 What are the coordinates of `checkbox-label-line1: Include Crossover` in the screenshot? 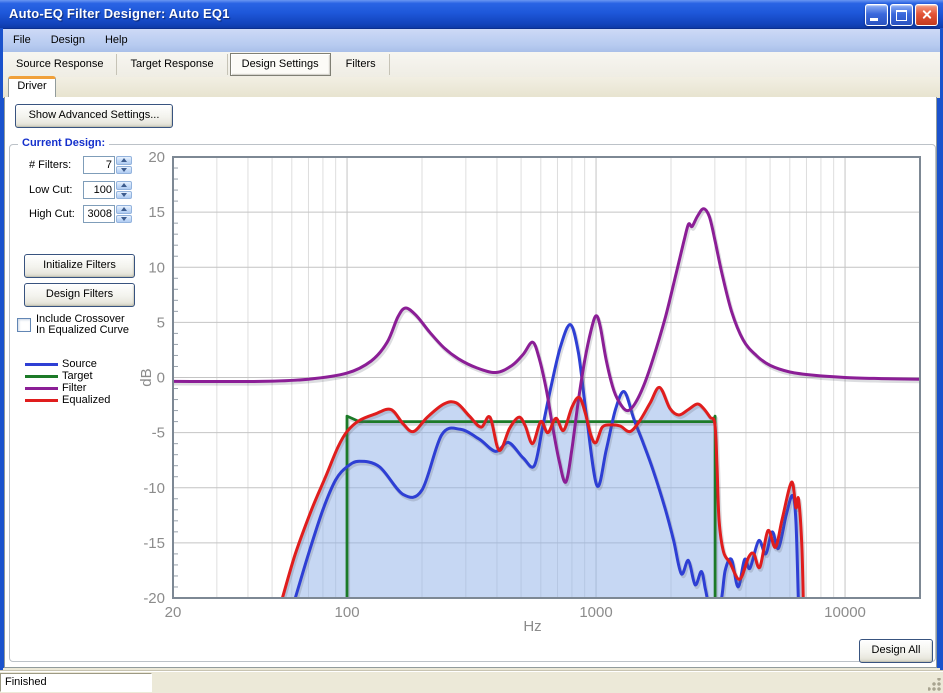 It's located at (80, 319).